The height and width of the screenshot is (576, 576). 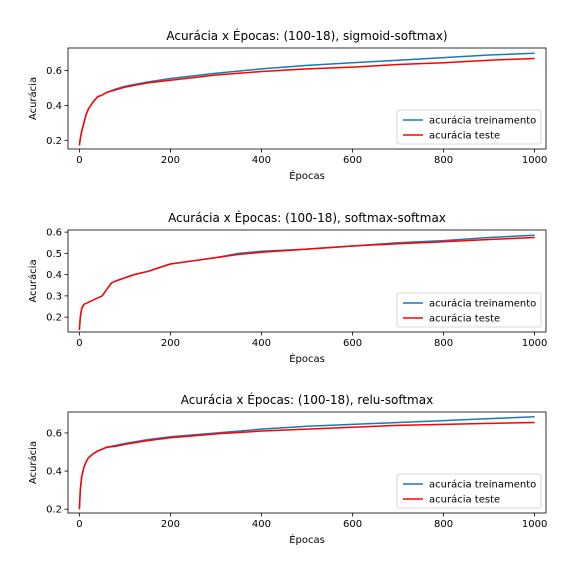 What do you see at coordinates (54, 254) in the screenshot?
I see `y-tick-label: 0.5` at bounding box center [54, 254].